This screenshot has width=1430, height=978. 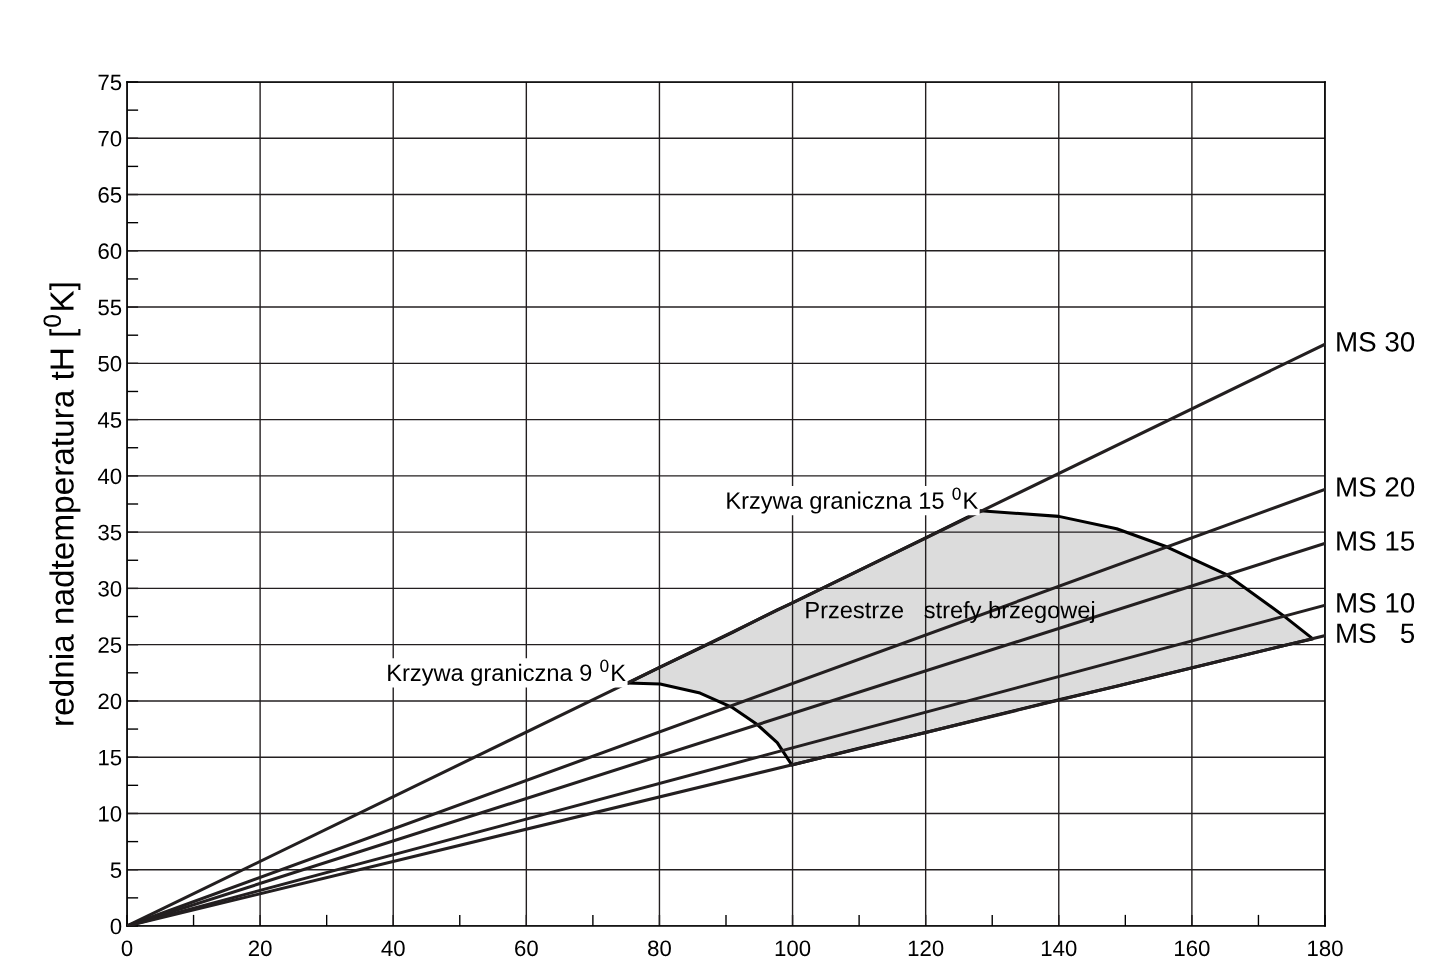 What do you see at coordinates (260, 948) in the screenshot?
I see `x-tick-label: 20` at bounding box center [260, 948].